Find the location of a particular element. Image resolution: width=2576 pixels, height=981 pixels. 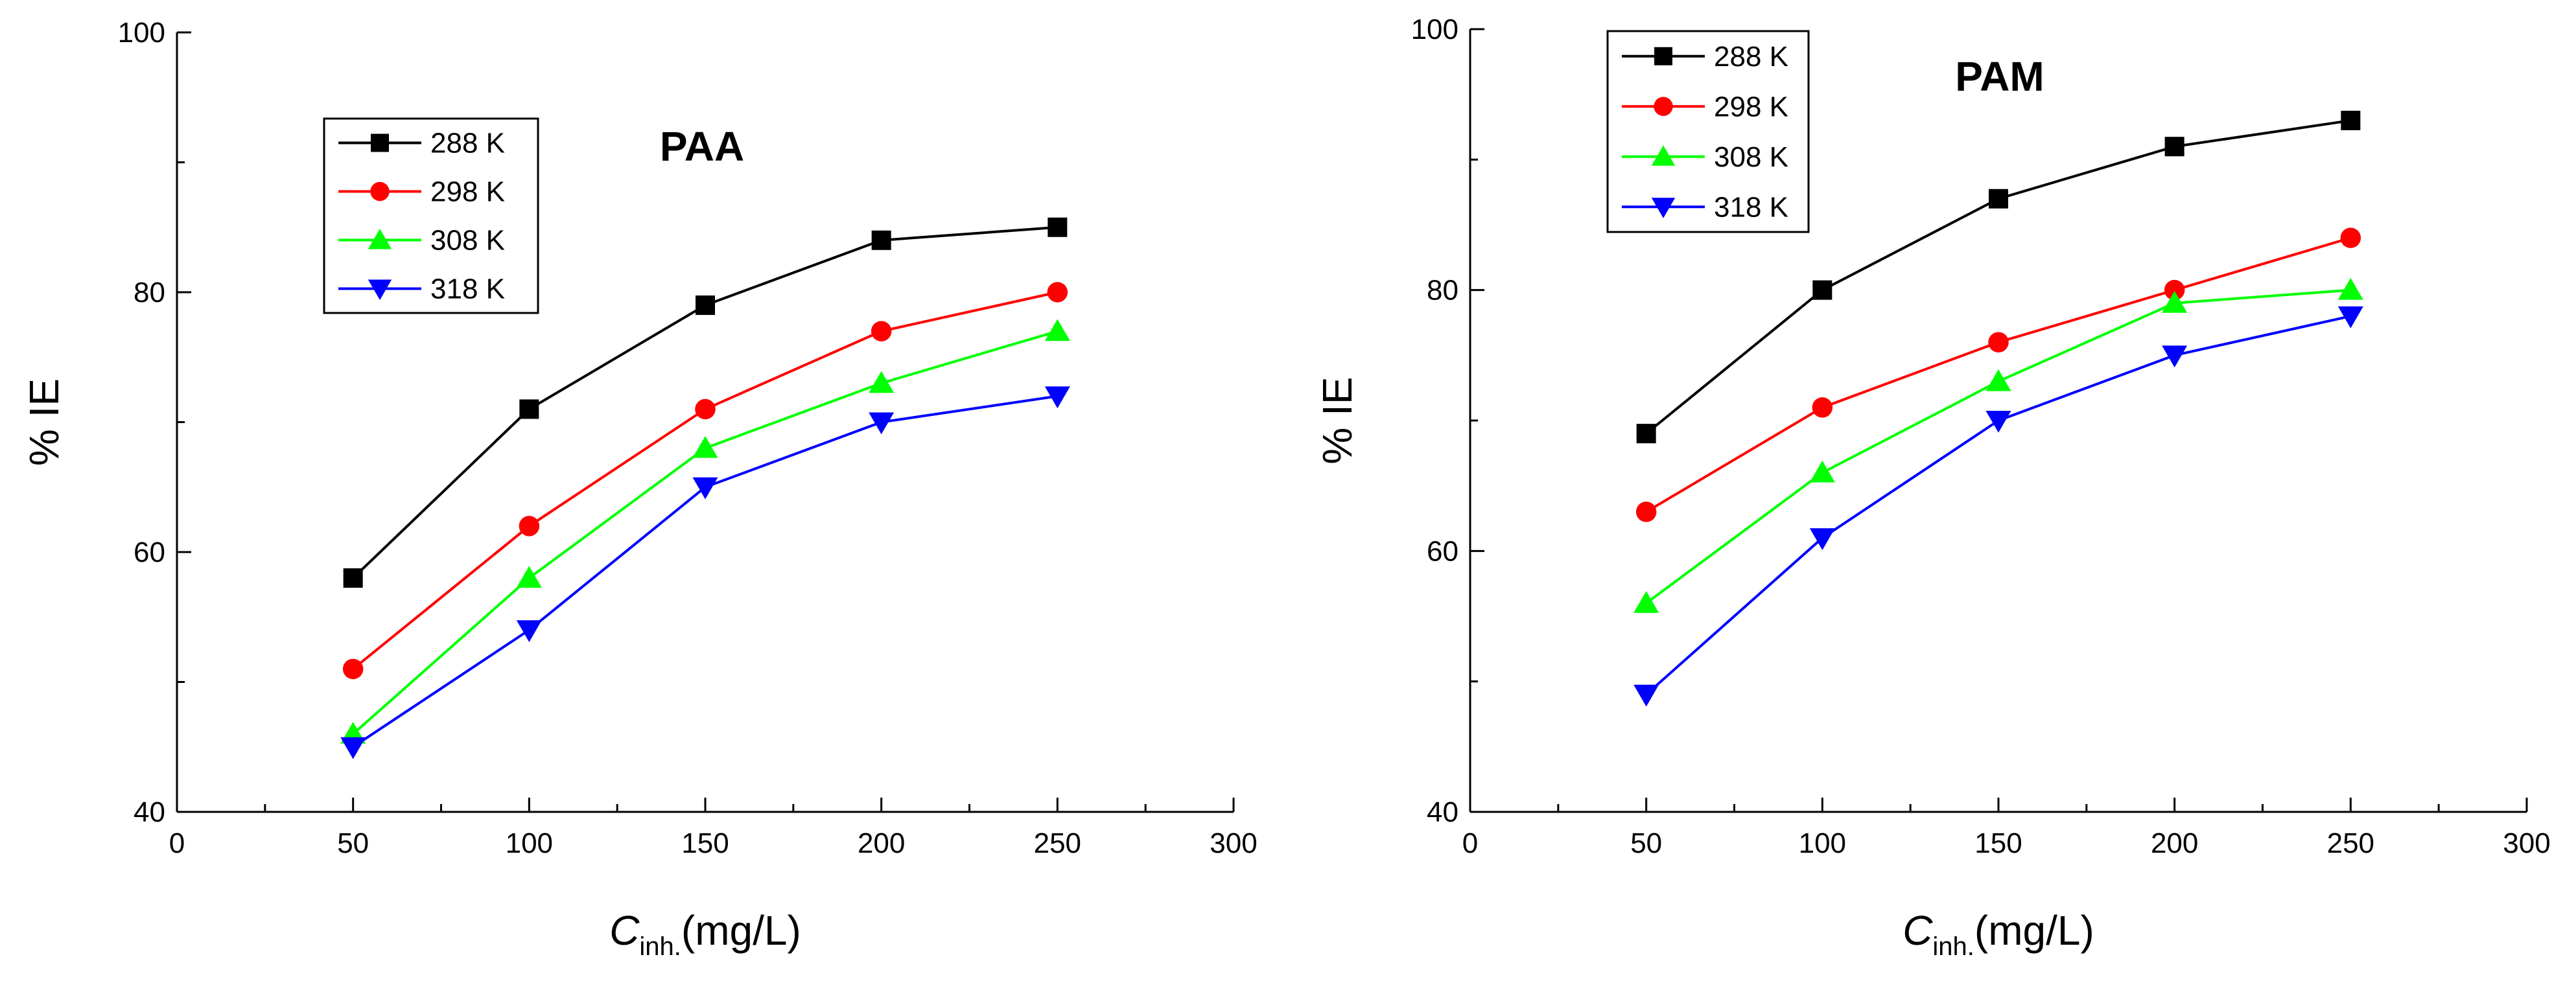

series-line is located at coordinates (705, 532).